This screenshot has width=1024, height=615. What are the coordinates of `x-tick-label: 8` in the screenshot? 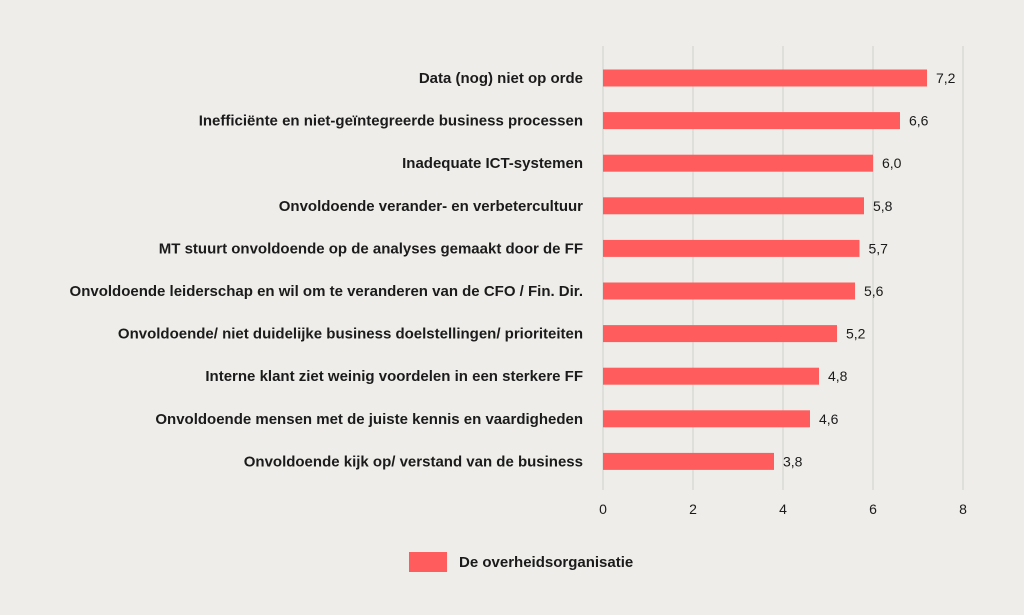 It's located at (963, 509).